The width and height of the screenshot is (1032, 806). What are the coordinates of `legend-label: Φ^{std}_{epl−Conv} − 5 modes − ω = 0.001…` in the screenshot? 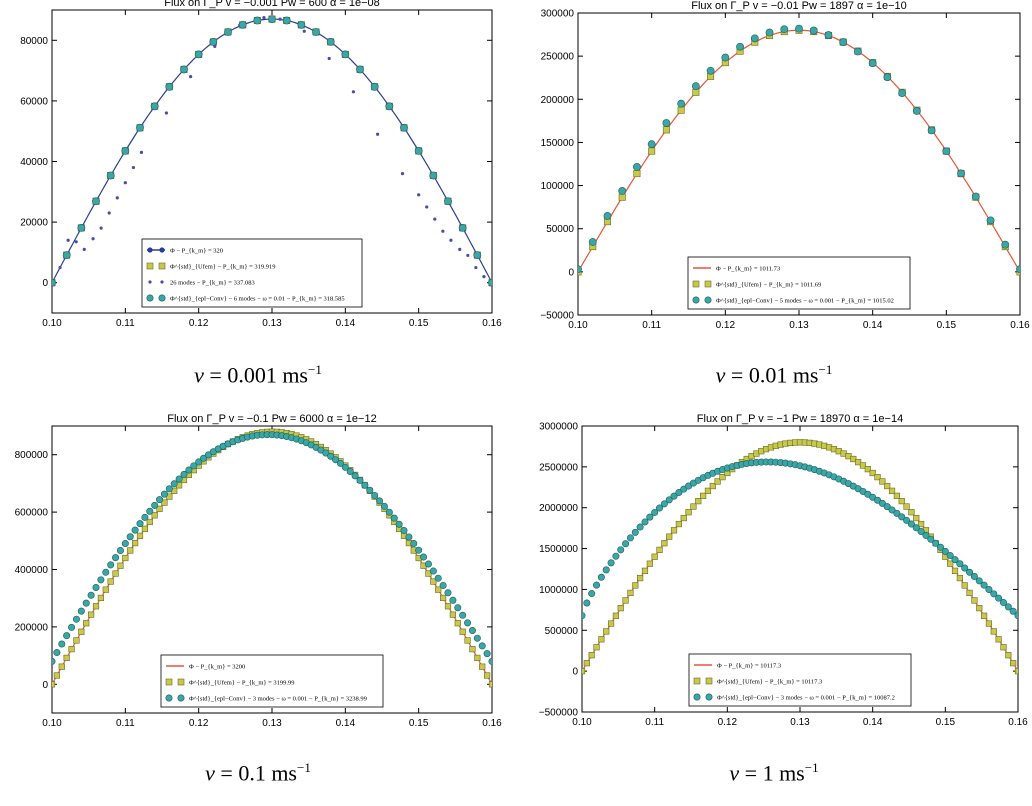 It's located at (805, 301).